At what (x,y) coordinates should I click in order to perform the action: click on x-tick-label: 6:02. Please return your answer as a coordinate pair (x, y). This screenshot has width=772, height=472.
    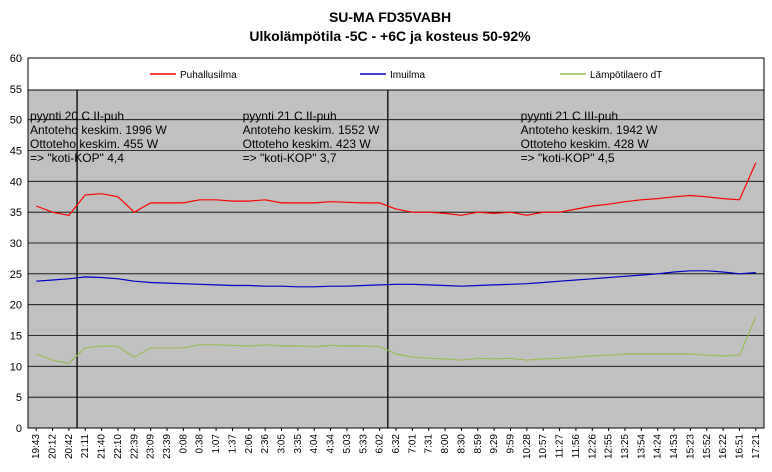
    Looking at the image, I should click on (380, 444).